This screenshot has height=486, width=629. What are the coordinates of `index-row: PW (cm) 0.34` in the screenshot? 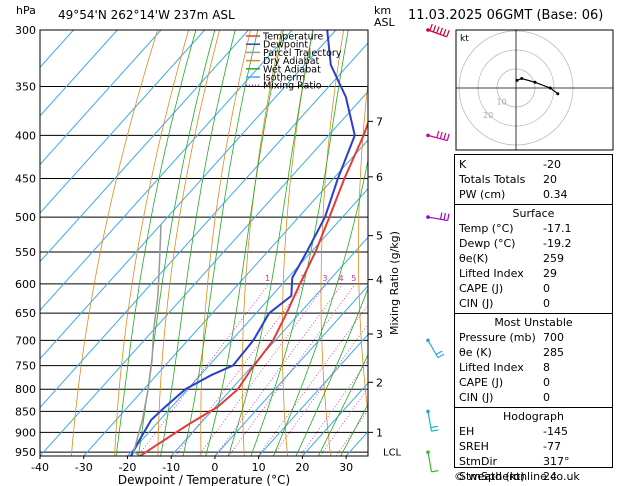 It's located at (533, 194).